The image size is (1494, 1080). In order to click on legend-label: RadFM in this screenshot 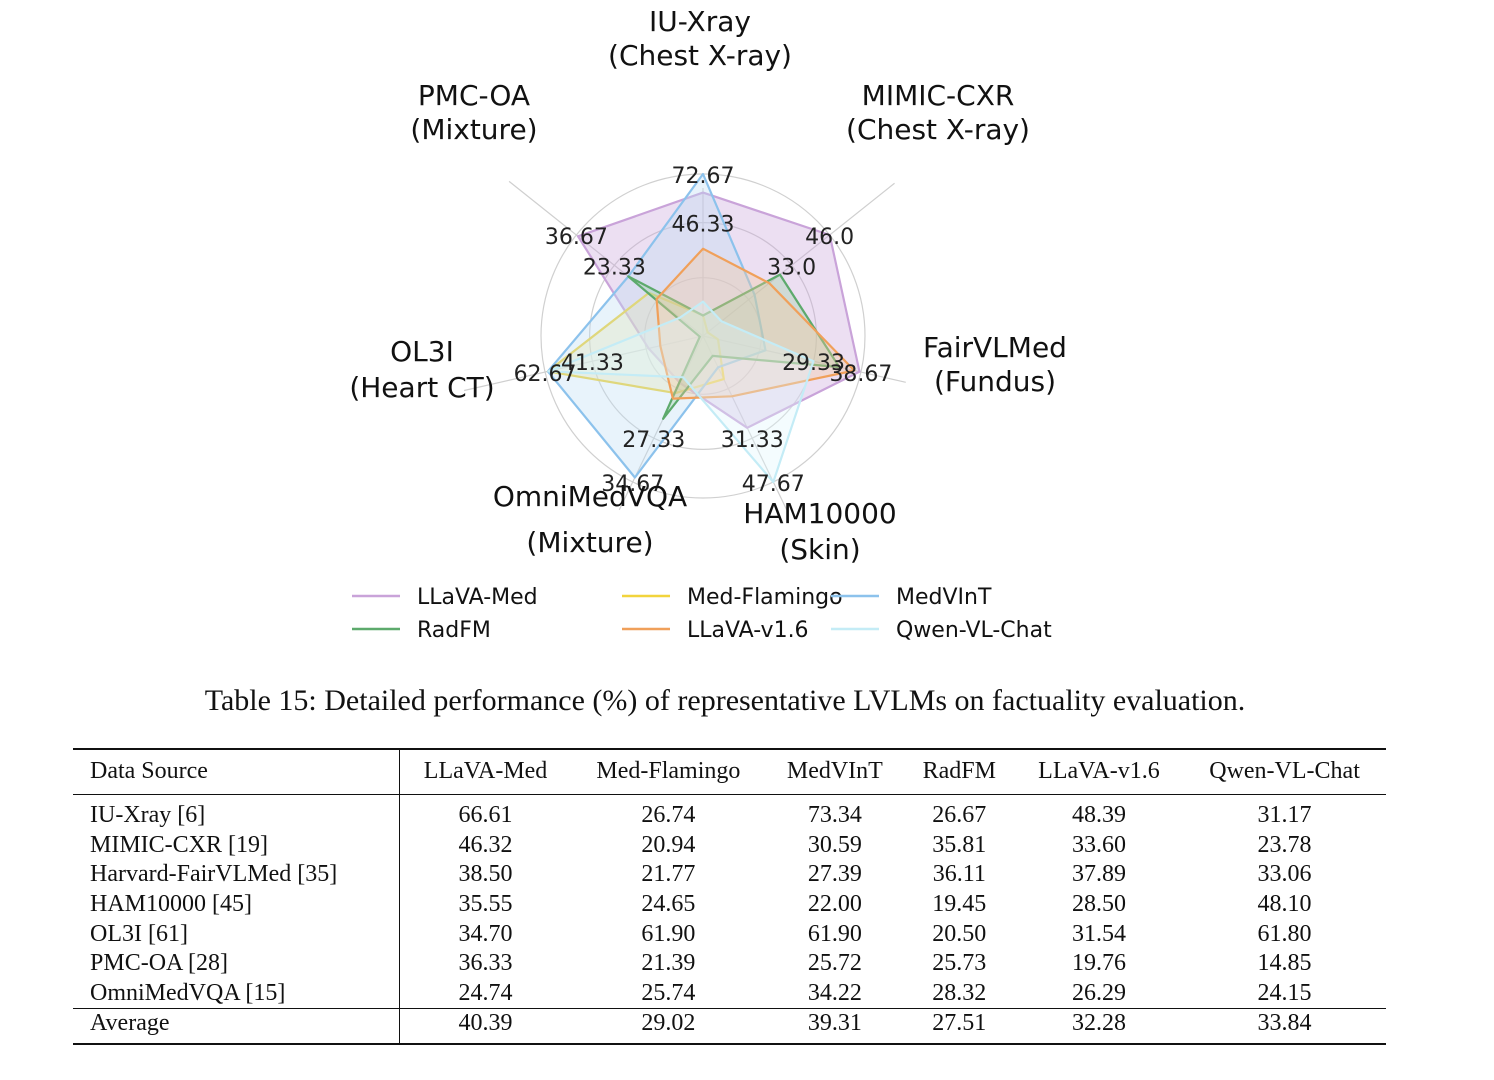, I will do `click(454, 630)`.